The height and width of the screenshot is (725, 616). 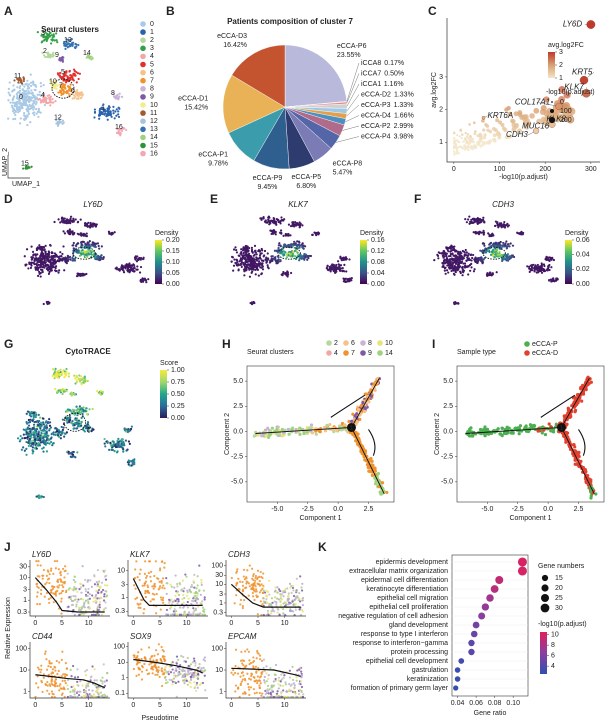 I want to click on slice-value: 16.42%, so click(x=235, y=45).